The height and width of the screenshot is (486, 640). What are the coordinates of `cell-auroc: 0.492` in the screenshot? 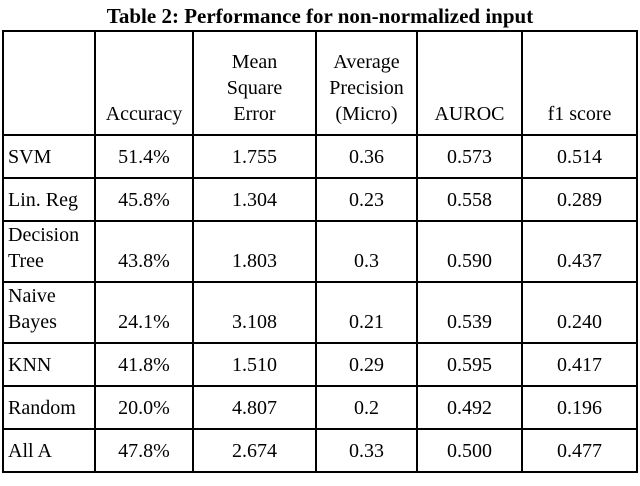 It's located at (469, 407).